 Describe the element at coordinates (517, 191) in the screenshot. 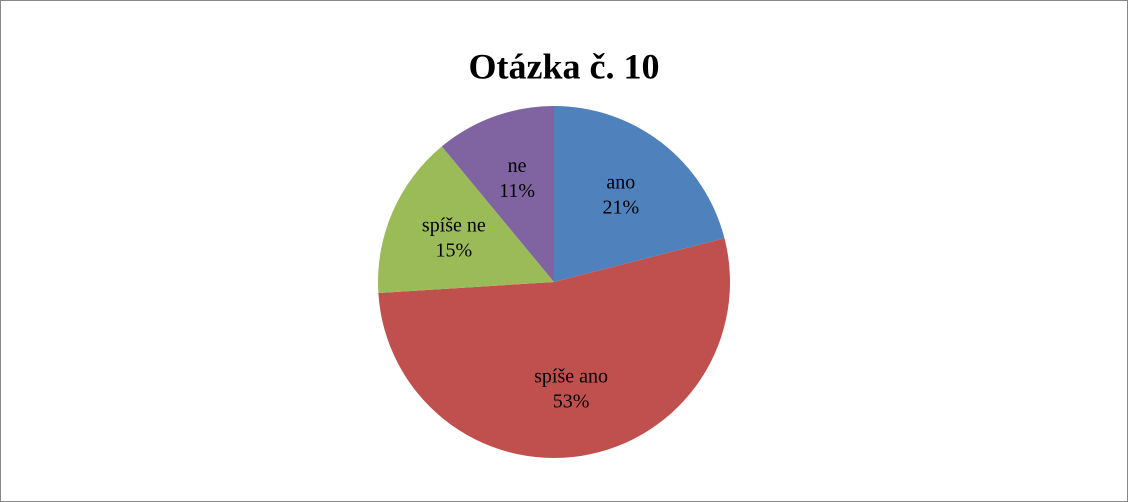

I see `data-label-value: 11%` at that location.